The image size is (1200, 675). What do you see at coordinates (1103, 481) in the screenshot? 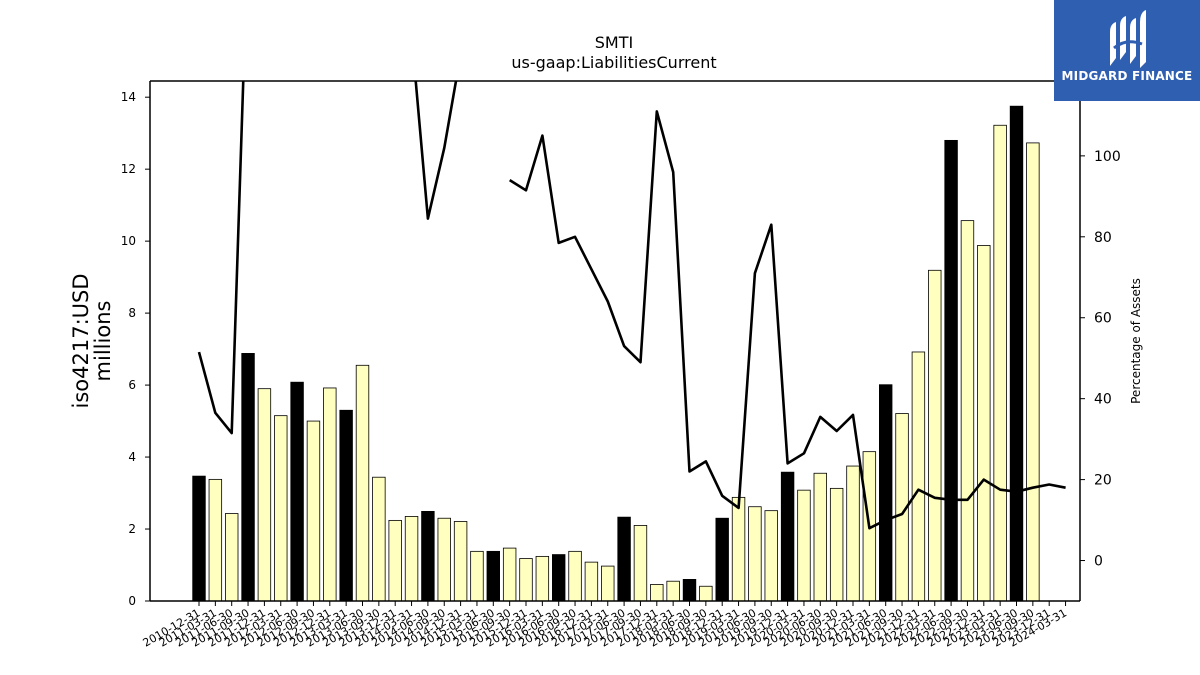
I see `y2-tick-label: 20` at bounding box center [1103, 481].